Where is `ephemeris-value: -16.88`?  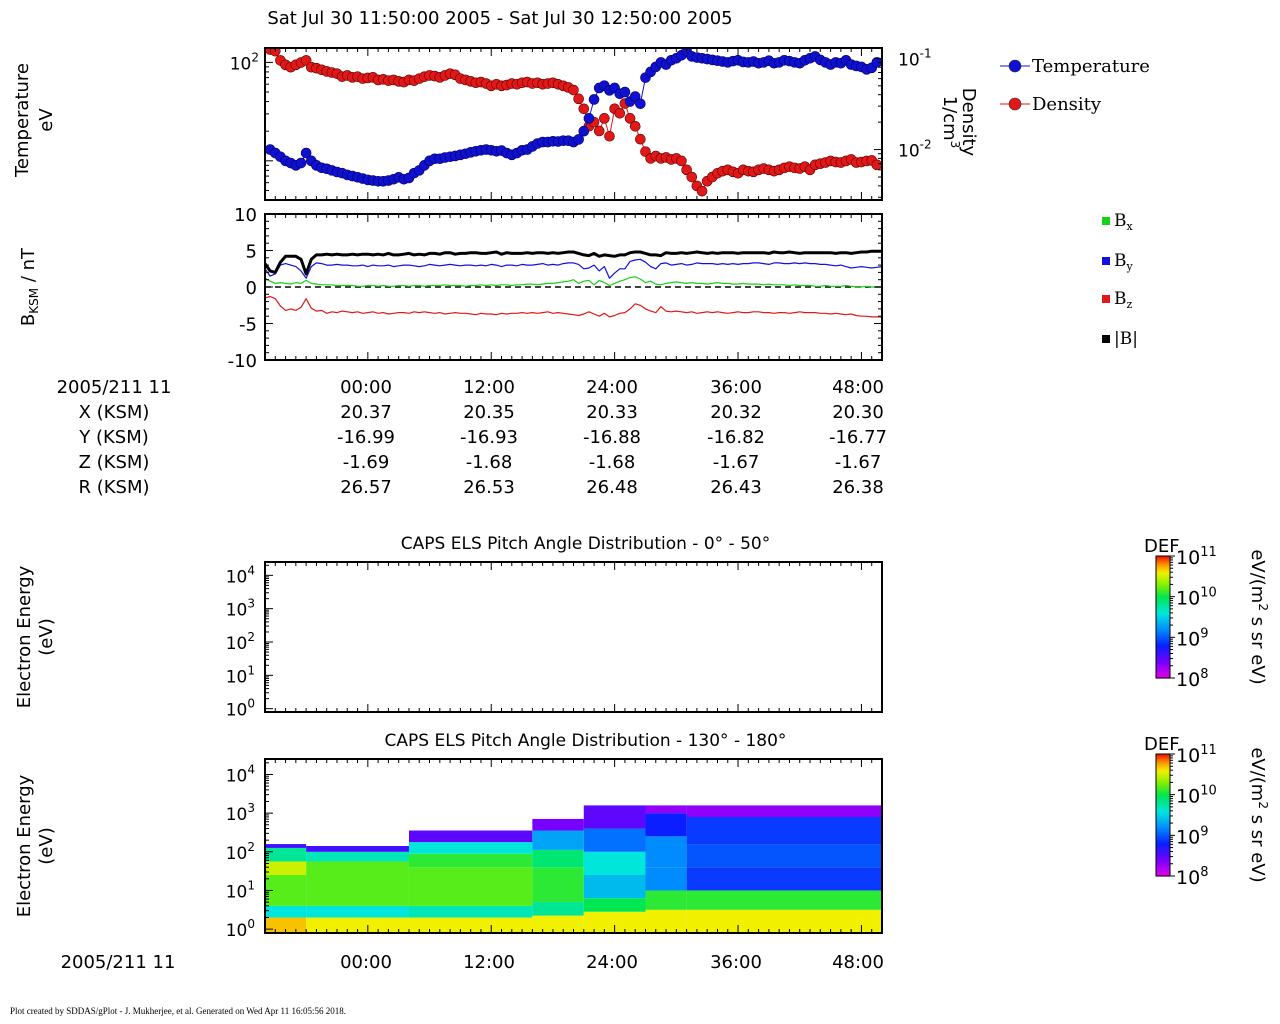 ephemeris-value: -16.88 is located at coordinates (612, 437).